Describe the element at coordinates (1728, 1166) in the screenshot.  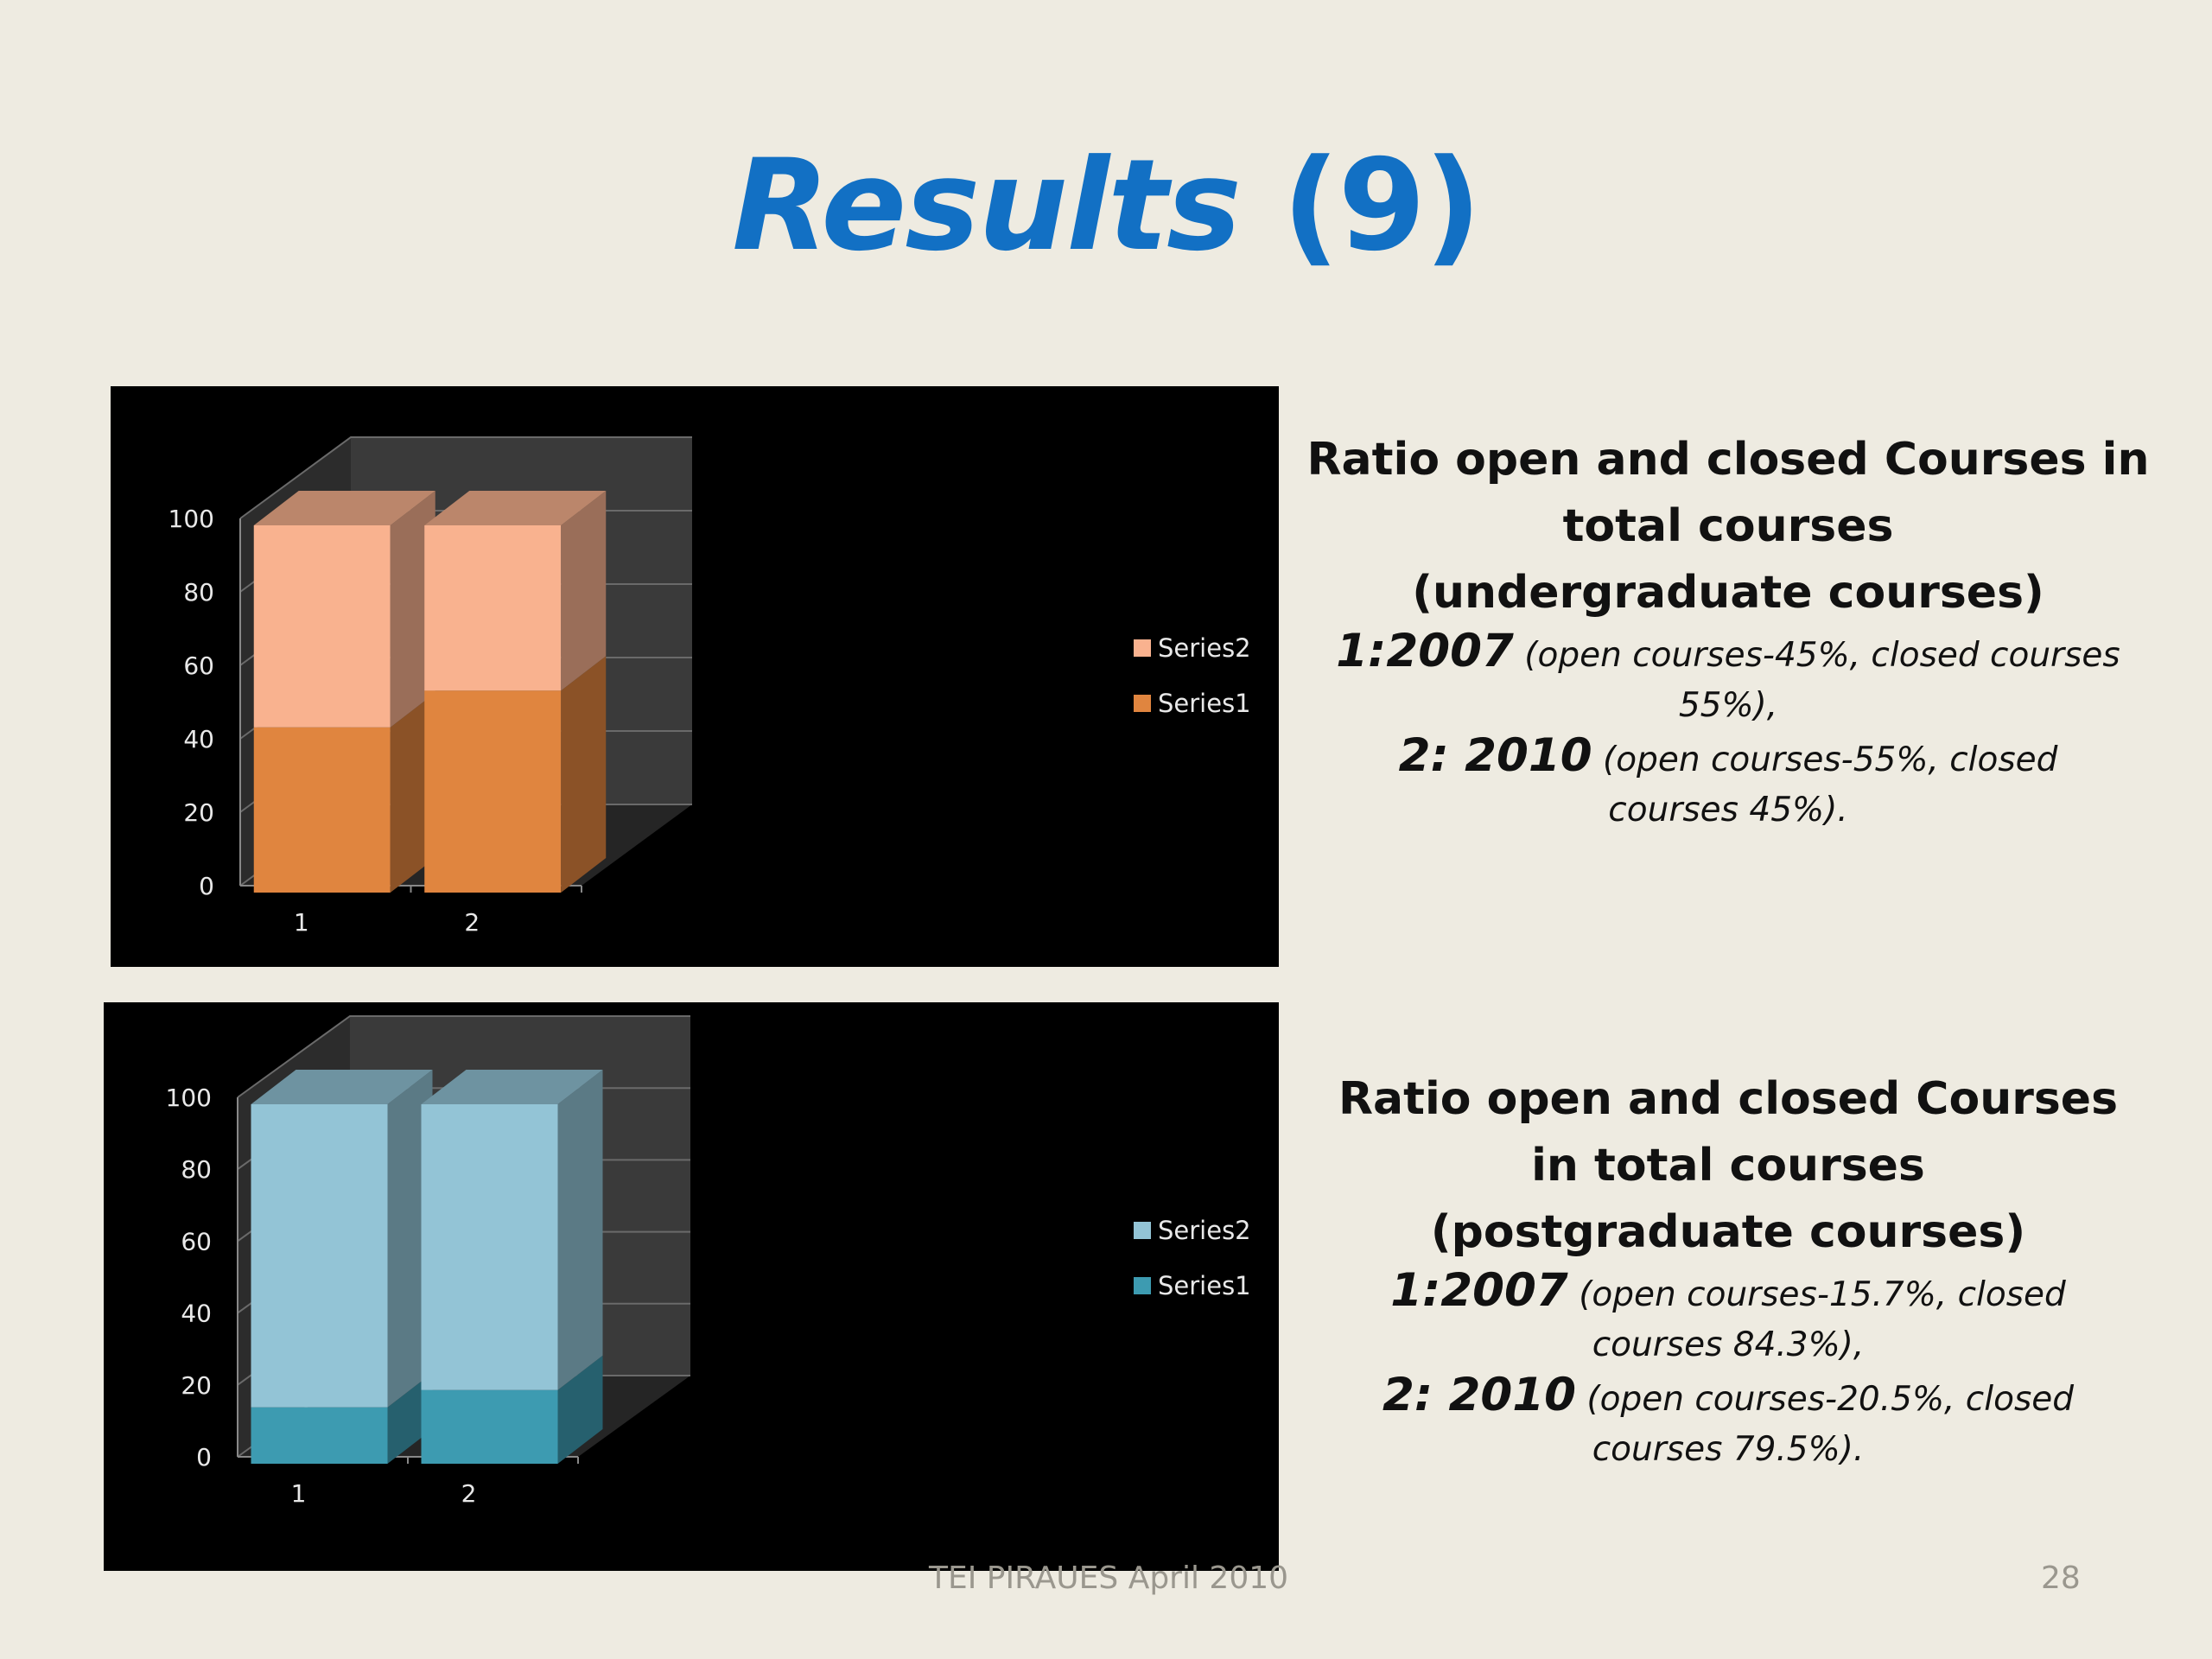
I see `description-heading-line: in total courses` at that location.